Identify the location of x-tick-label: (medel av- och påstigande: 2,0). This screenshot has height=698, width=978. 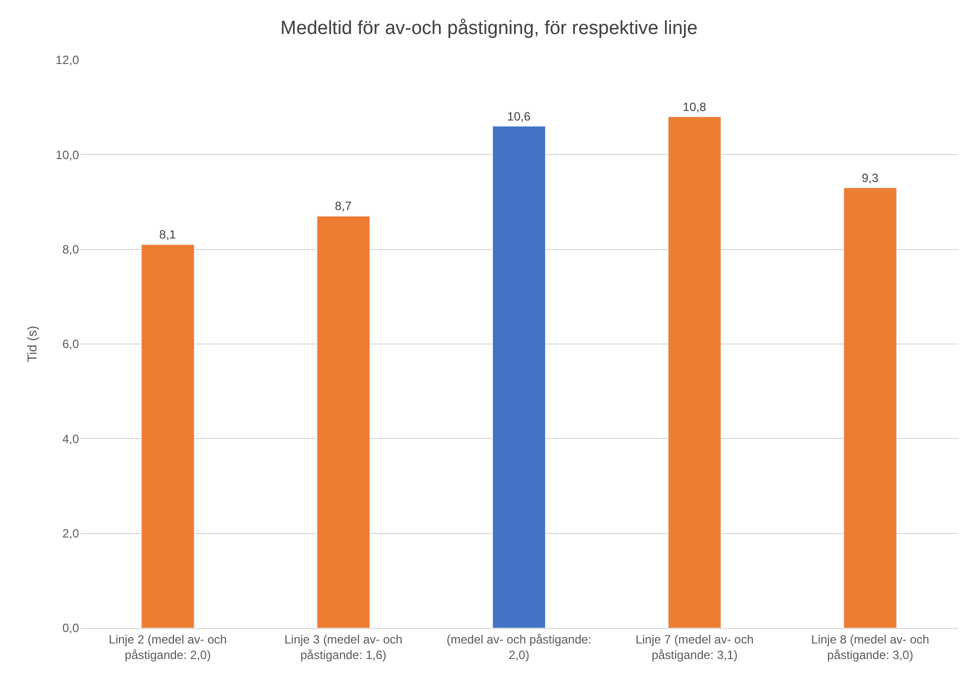
(519, 647).